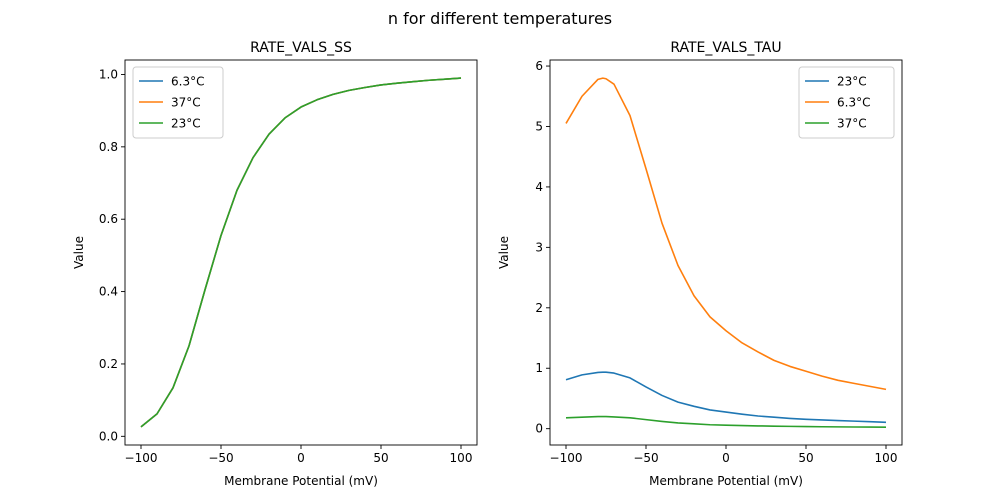  Describe the element at coordinates (539, 187) in the screenshot. I see `y-tick-label: 4` at that location.